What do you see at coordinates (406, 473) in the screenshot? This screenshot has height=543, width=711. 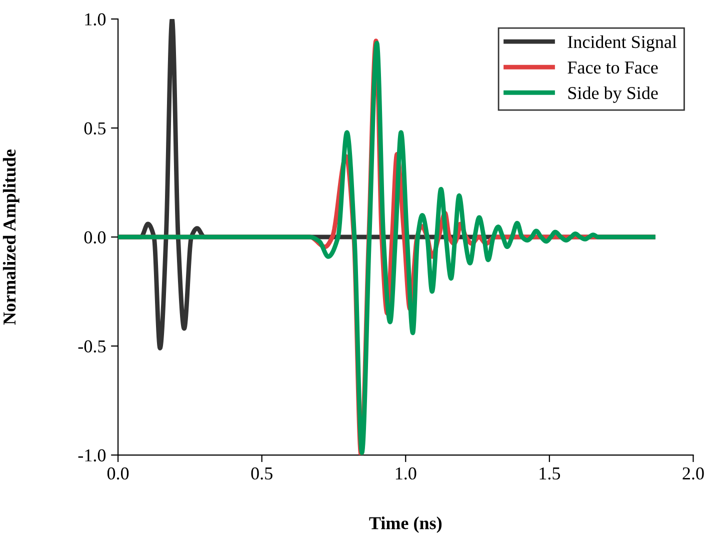 I see `x-tick-label: 1.0` at bounding box center [406, 473].